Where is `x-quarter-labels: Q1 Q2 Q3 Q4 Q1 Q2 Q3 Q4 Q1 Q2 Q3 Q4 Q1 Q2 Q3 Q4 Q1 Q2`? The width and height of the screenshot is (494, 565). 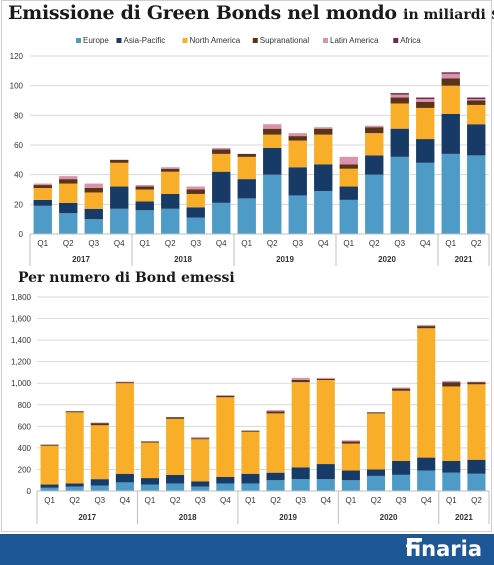 x-quarter-labels: Q1 Q2 Q3 Q4 Q1 Q2 Q3 Q4 Q1 Q2 Q3 Q4 Q1 Q2 Q3 Q4 Q1 Q2 is located at coordinates (259, 243).